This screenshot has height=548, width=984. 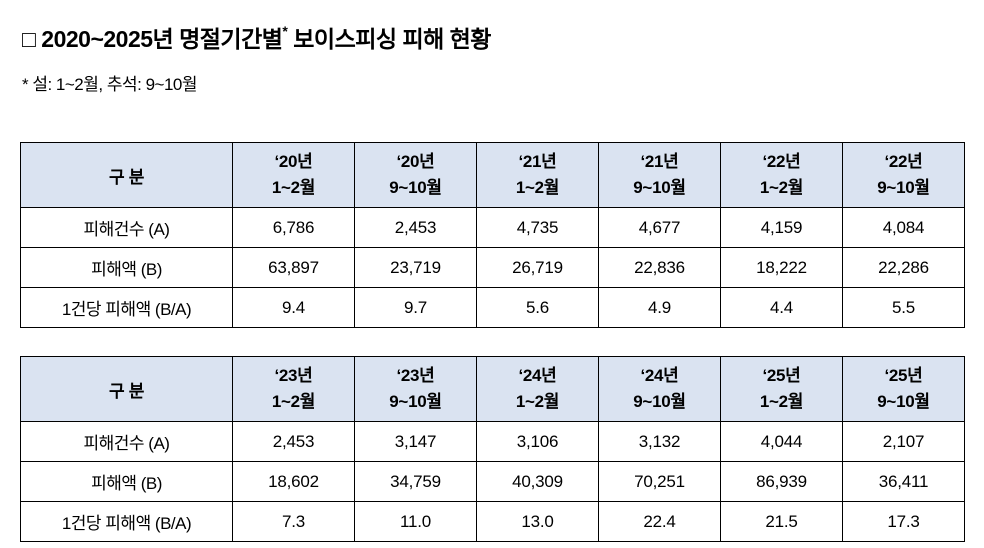 What do you see at coordinates (415, 521) in the screenshot?
I see `cell-value: 11.0` at bounding box center [415, 521].